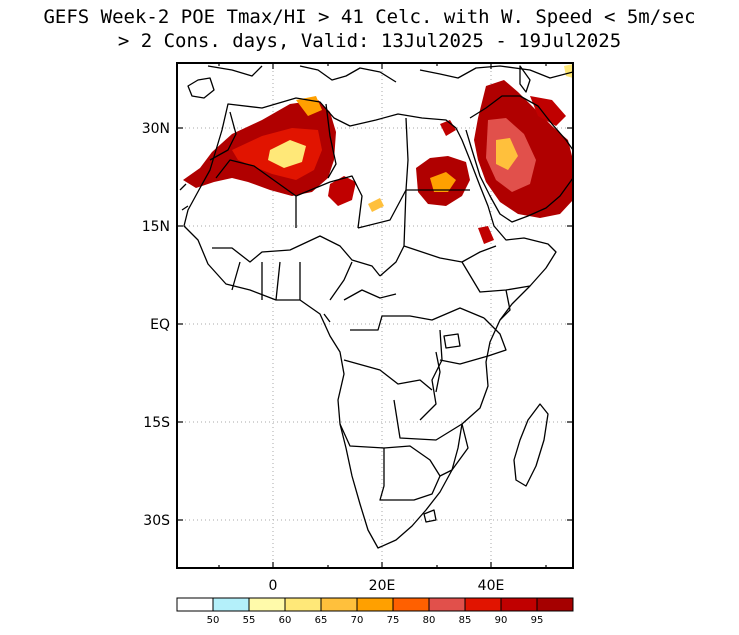  What do you see at coordinates (505, 305) in the screenshot?
I see `border-somalia` at bounding box center [505, 305].